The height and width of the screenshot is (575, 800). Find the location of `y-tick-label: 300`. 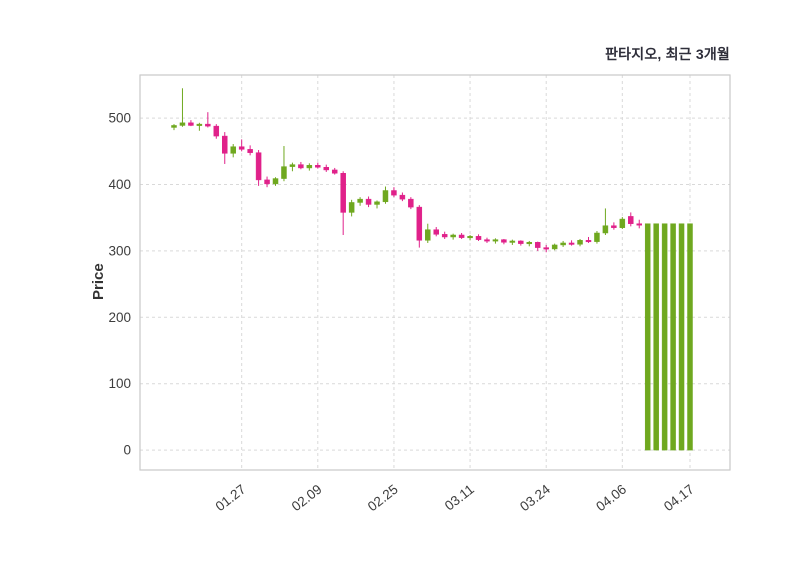

y-tick-label: 300 is located at coordinates (119, 250).